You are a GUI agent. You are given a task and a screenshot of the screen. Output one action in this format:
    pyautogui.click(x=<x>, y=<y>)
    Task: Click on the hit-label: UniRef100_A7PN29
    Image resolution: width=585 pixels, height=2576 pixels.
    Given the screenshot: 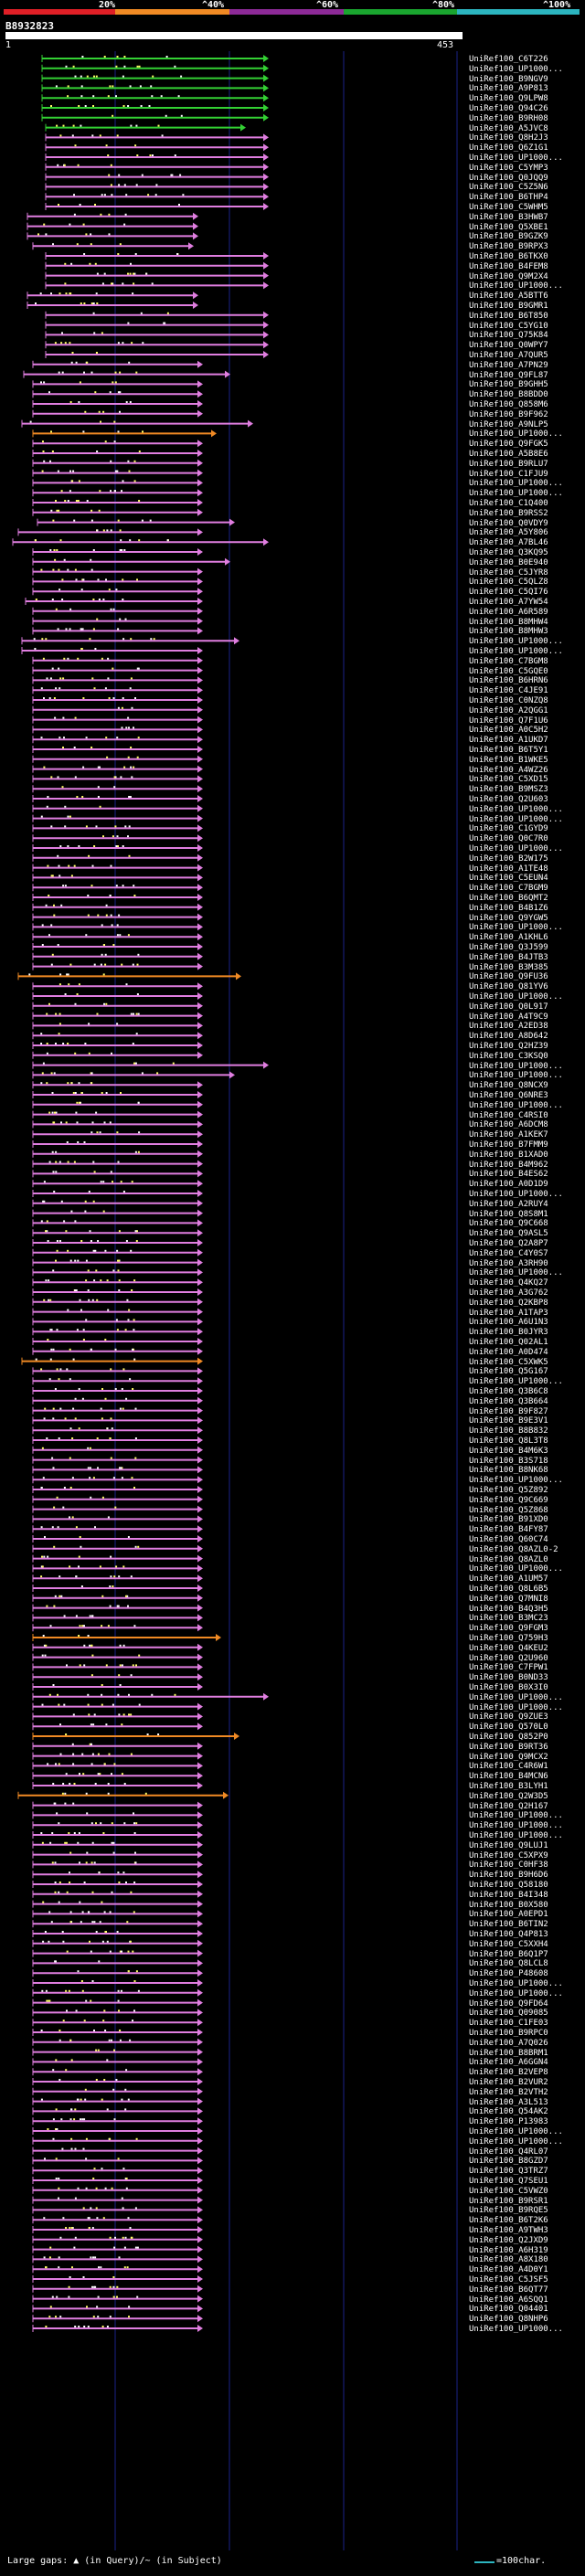 What is the action you would take?
    pyautogui.click(x=509, y=365)
    